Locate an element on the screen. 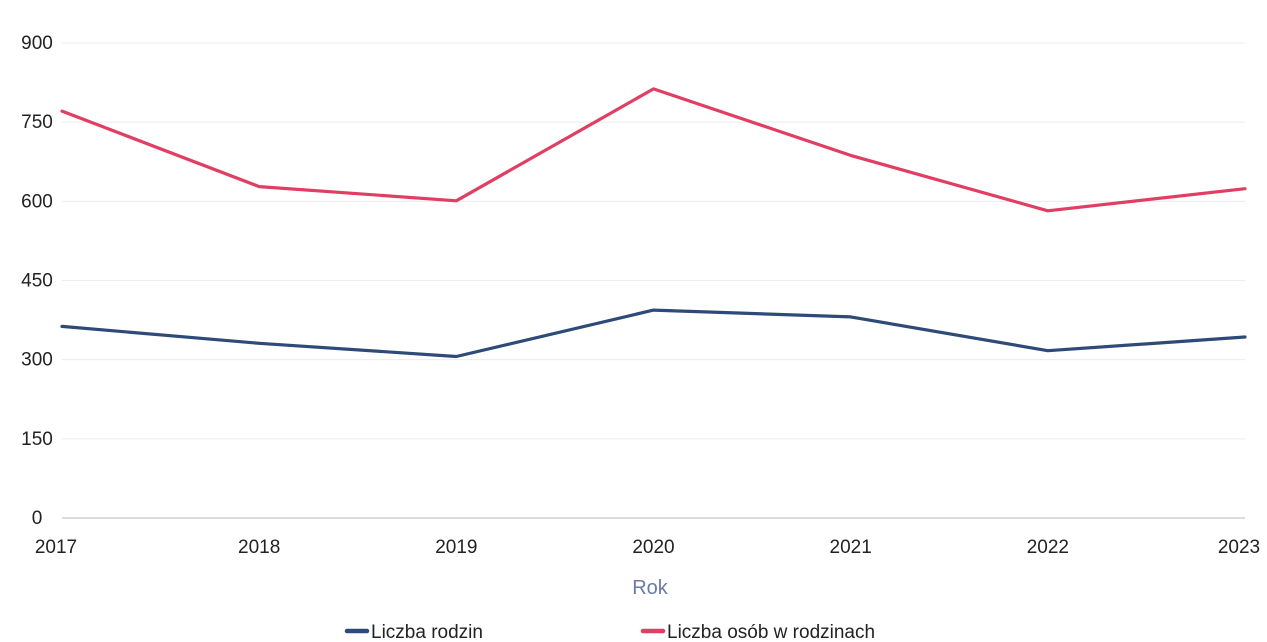 This screenshot has width=1267, height=642. x-axis-title: Rok is located at coordinates (650, 588).